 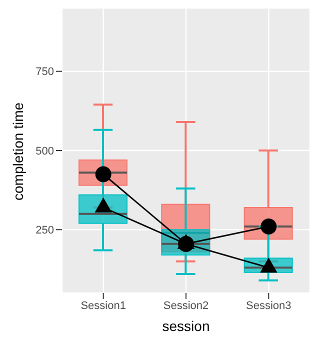 What do you see at coordinates (269, 306) in the screenshot?
I see `x-tick-label: Session3` at bounding box center [269, 306].